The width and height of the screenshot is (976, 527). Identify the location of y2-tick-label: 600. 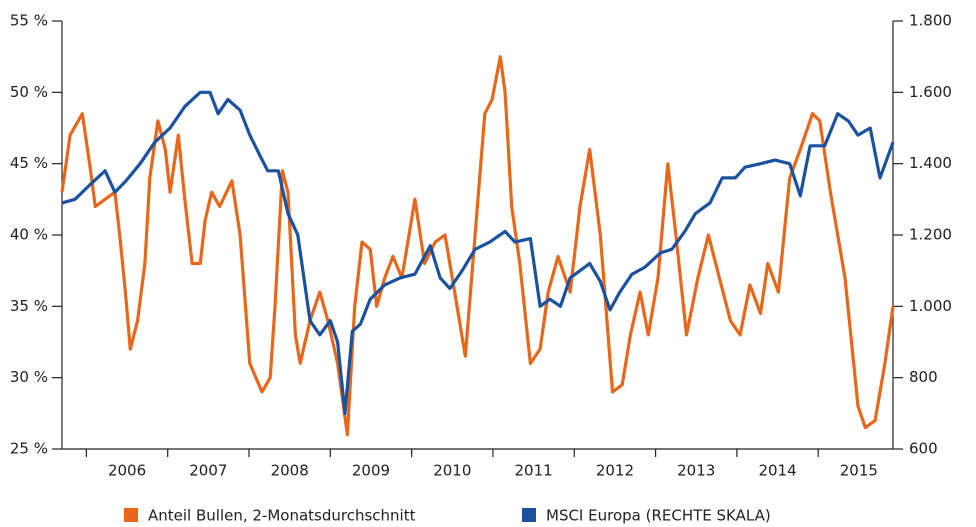
(923, 449).